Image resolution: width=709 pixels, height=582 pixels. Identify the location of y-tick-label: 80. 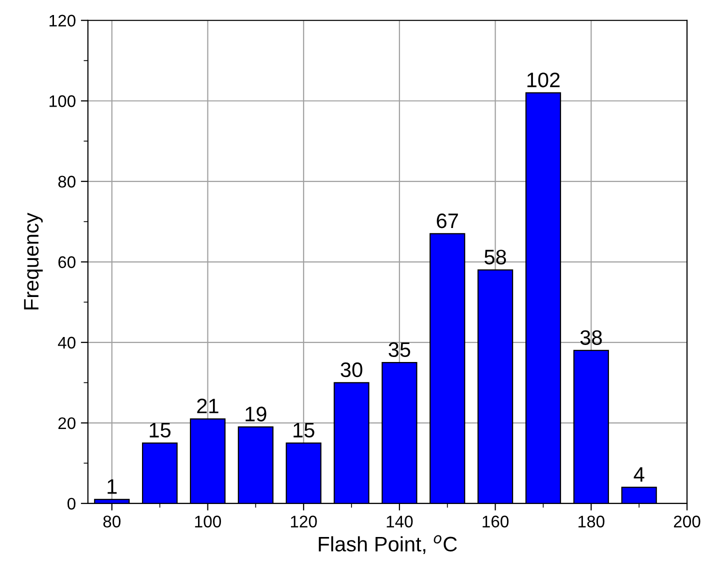
(67, 182).